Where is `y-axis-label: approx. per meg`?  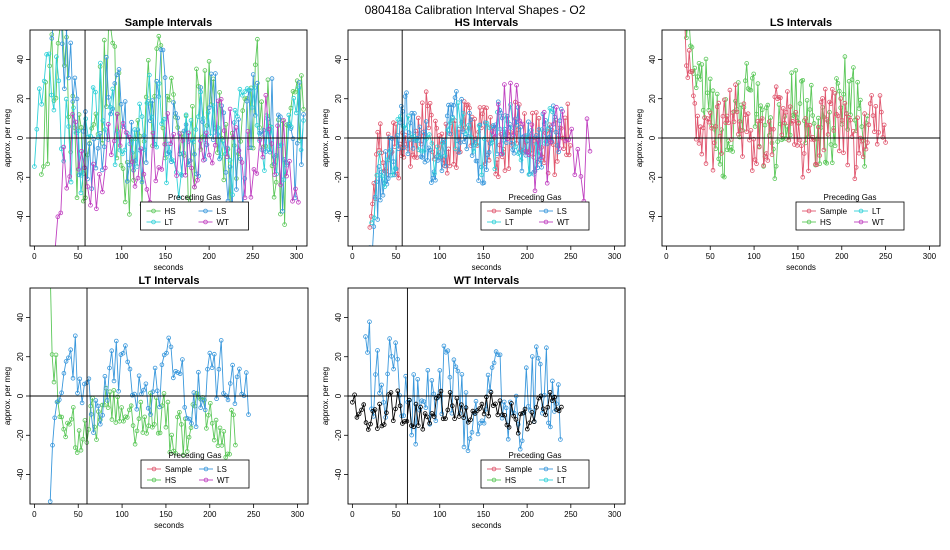 y-axis-label: approx. per meg is located at coordinates (325, 396).